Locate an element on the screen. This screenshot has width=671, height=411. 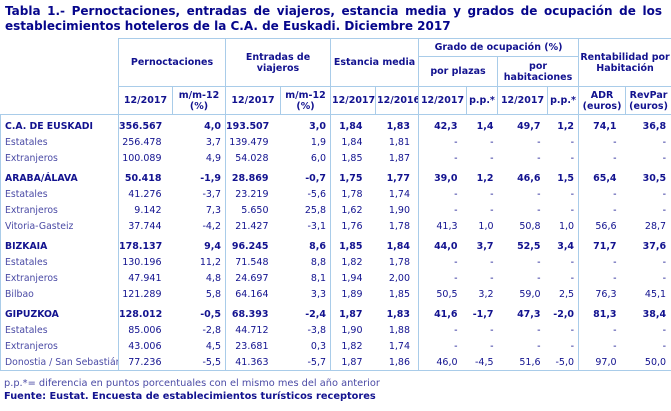
cell: 1,82 is located at coordinates (352, 262).